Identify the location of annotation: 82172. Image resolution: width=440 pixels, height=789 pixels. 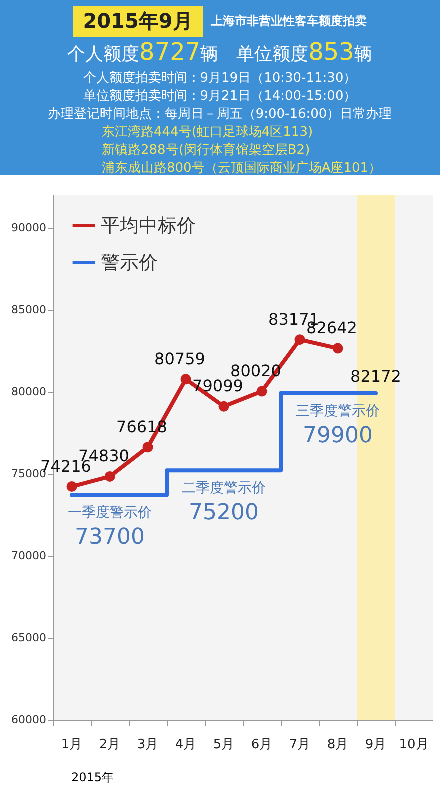
(376, 376).